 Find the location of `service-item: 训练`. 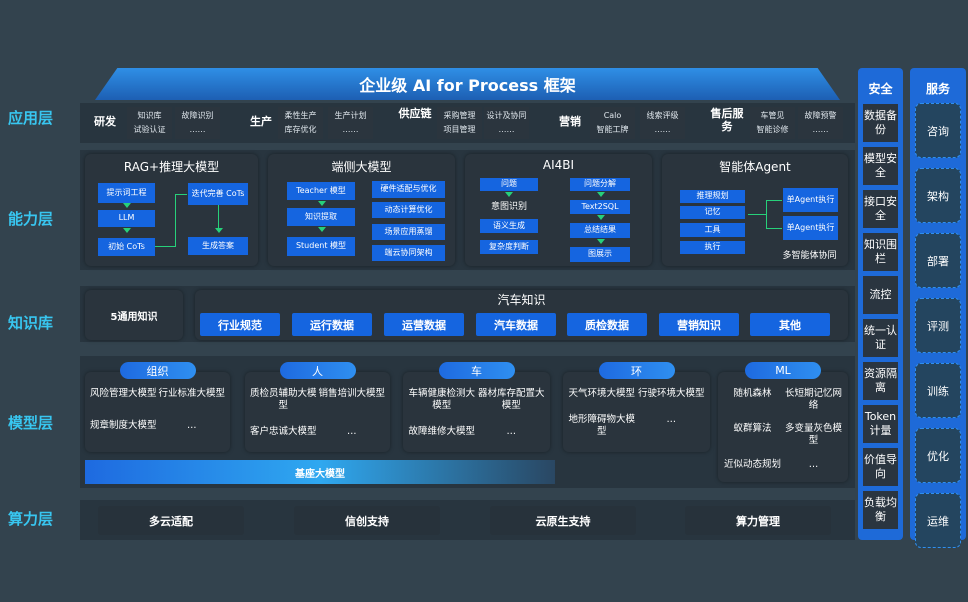

service-item: 训练 is located at coordinates (938, 390).